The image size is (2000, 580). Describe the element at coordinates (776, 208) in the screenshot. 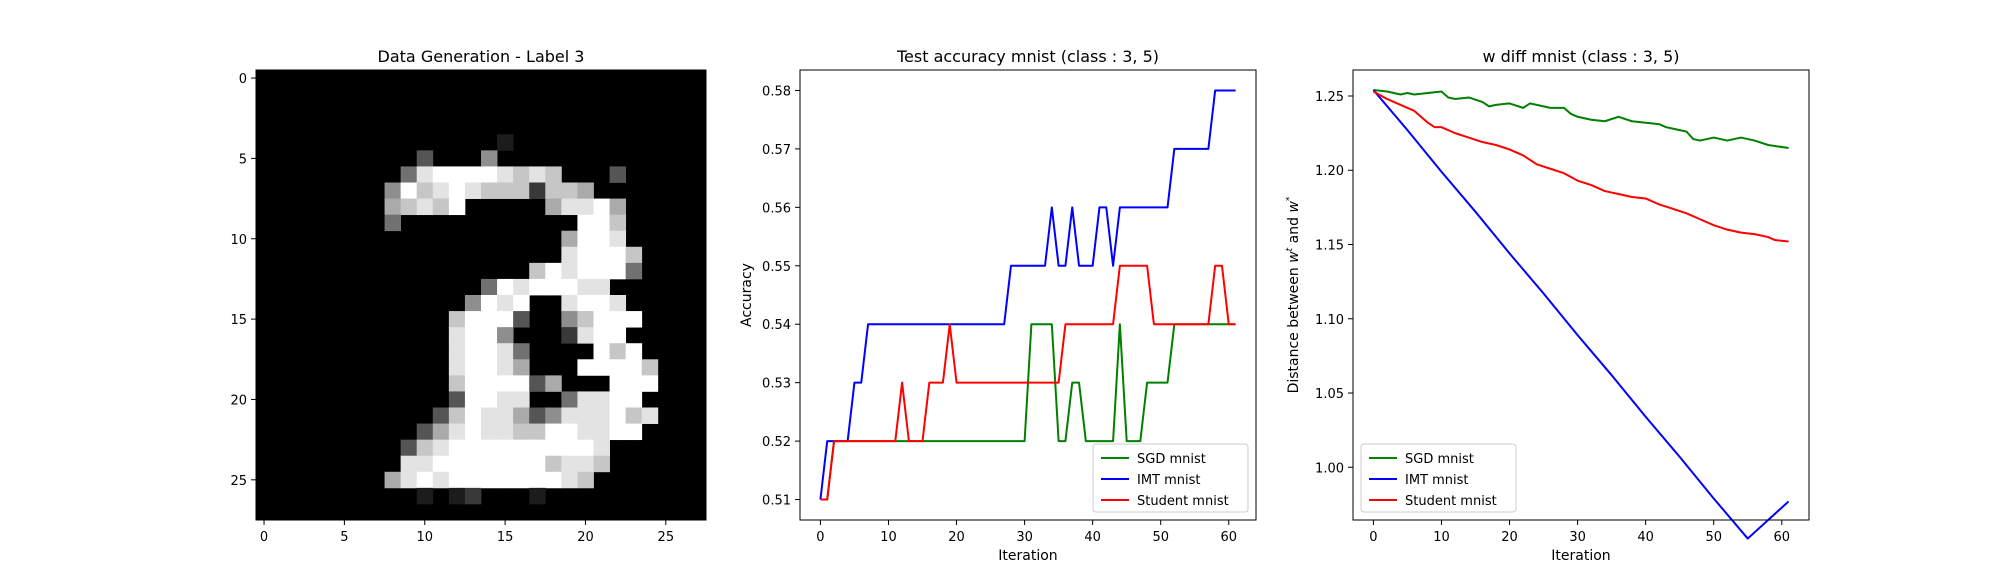

I see `y-tick-label: 0.56` at that location.